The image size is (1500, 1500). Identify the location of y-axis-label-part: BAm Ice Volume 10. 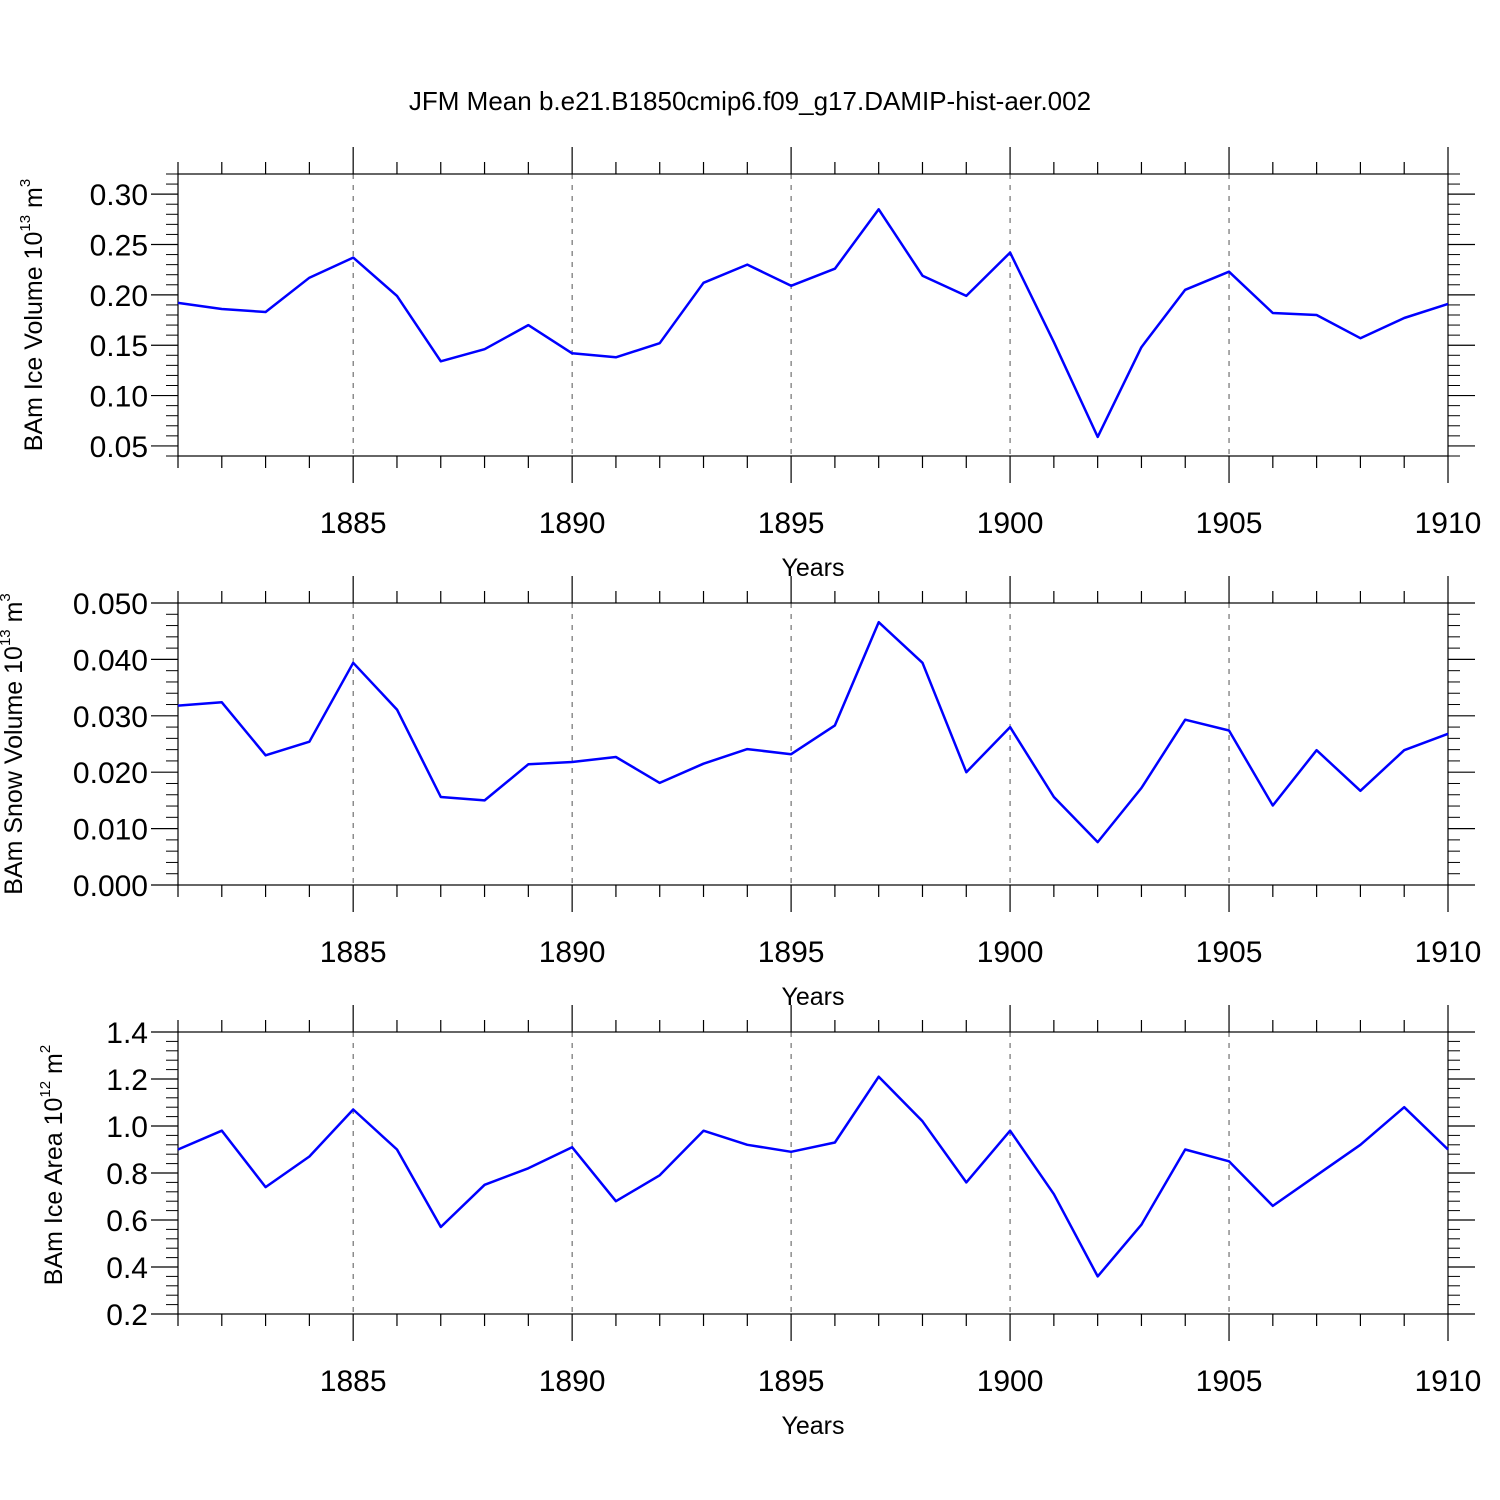
(34, 342).